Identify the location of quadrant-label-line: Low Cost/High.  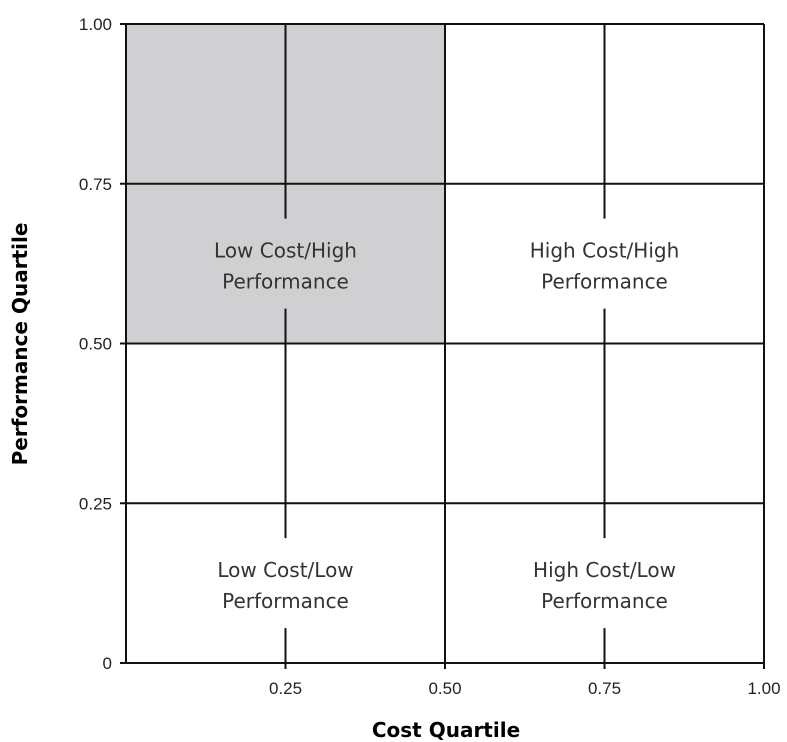
(285, 251).